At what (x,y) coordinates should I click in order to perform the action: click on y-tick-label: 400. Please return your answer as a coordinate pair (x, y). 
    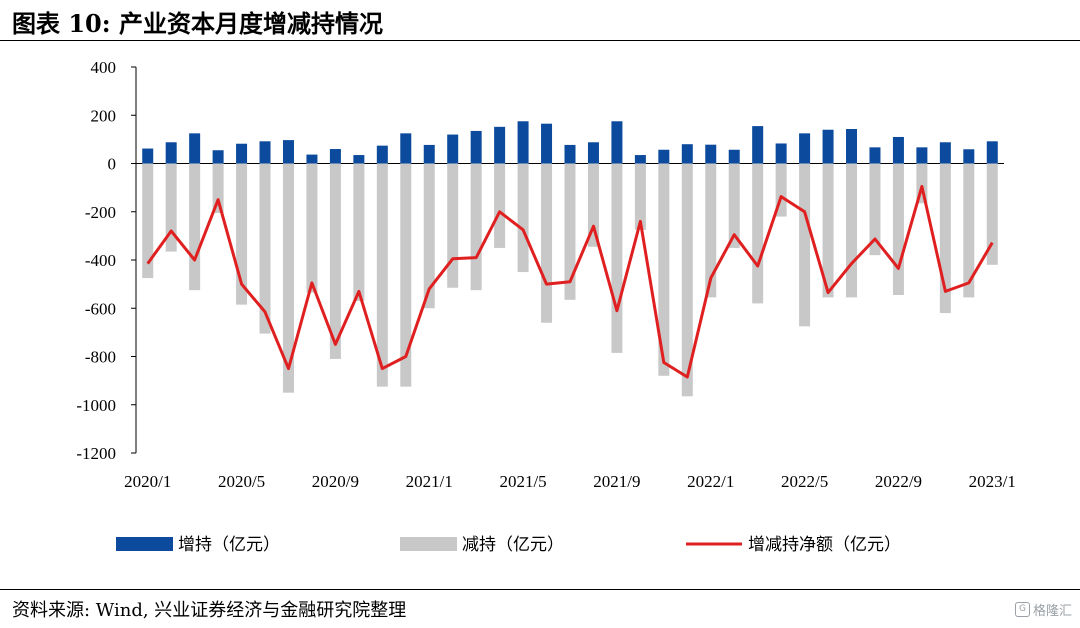
    Looking at the image, I should click on (104, 67).